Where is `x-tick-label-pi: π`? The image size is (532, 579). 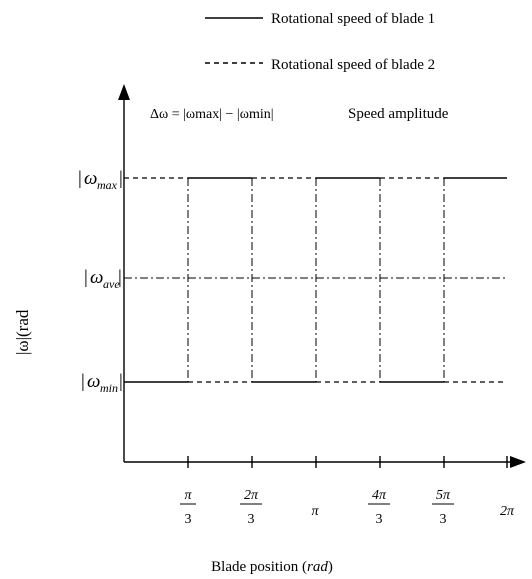 x-tick-label-pi: π is located at coordinates (315, 511).